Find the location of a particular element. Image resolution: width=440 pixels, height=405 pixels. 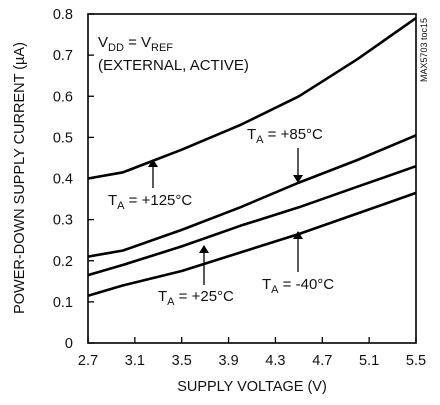

y-tick-label: 0.2 is located at coordinates (63, 262).